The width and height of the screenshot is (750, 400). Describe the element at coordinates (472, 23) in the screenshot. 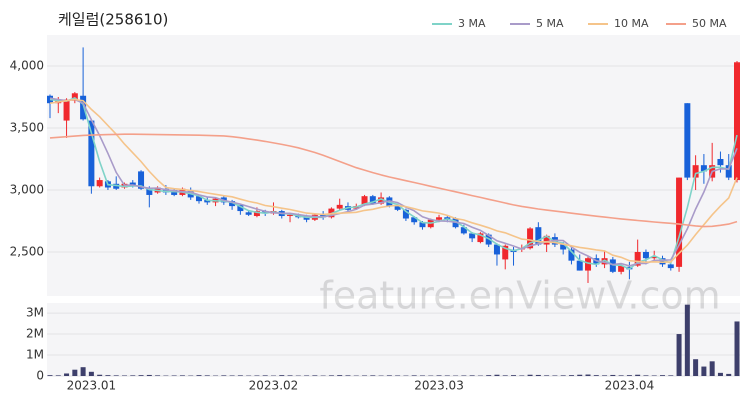

I see `legend-label: 3 MA` at that location.